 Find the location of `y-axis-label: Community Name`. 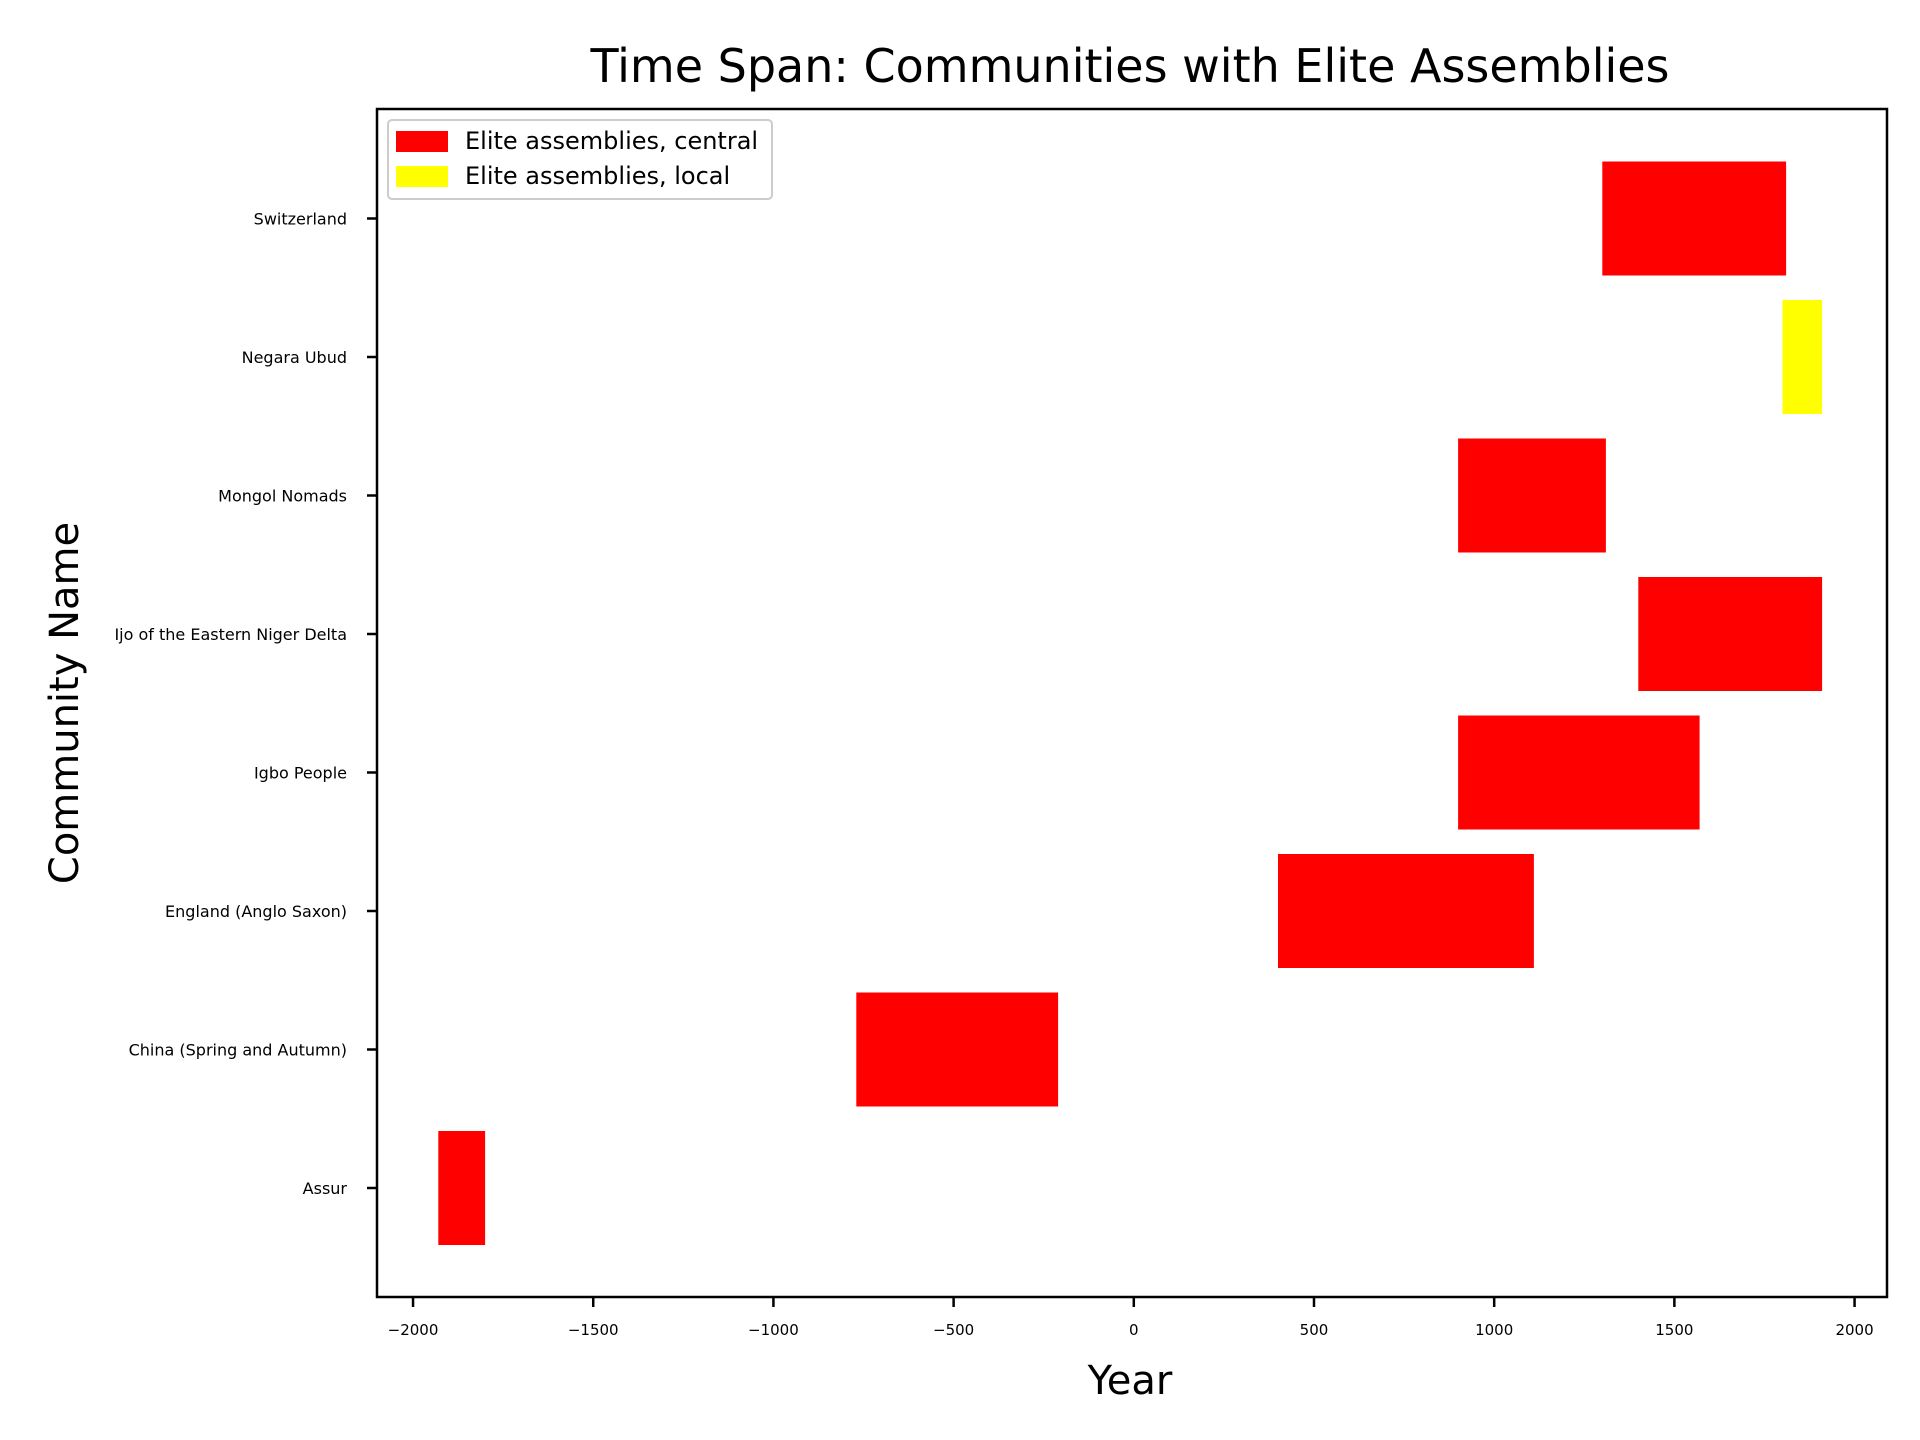

y-axis-label: Community Name is located at coordinates (65, 703).